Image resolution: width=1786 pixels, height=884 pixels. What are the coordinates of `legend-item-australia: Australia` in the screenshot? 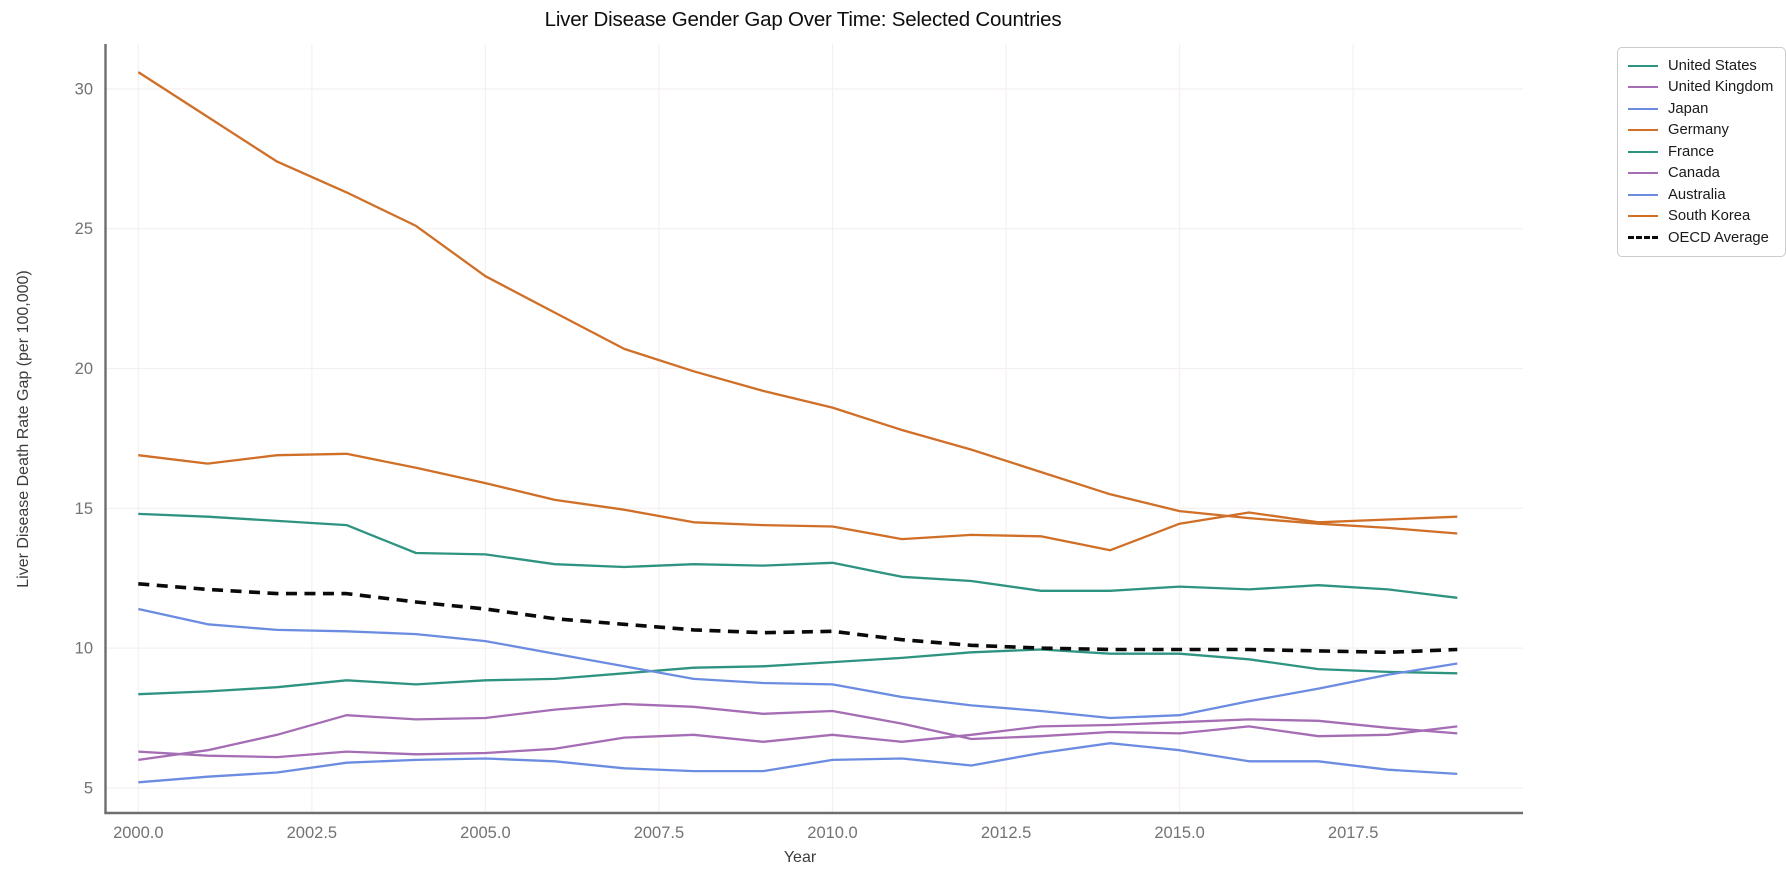 It's located at (1700, 195).